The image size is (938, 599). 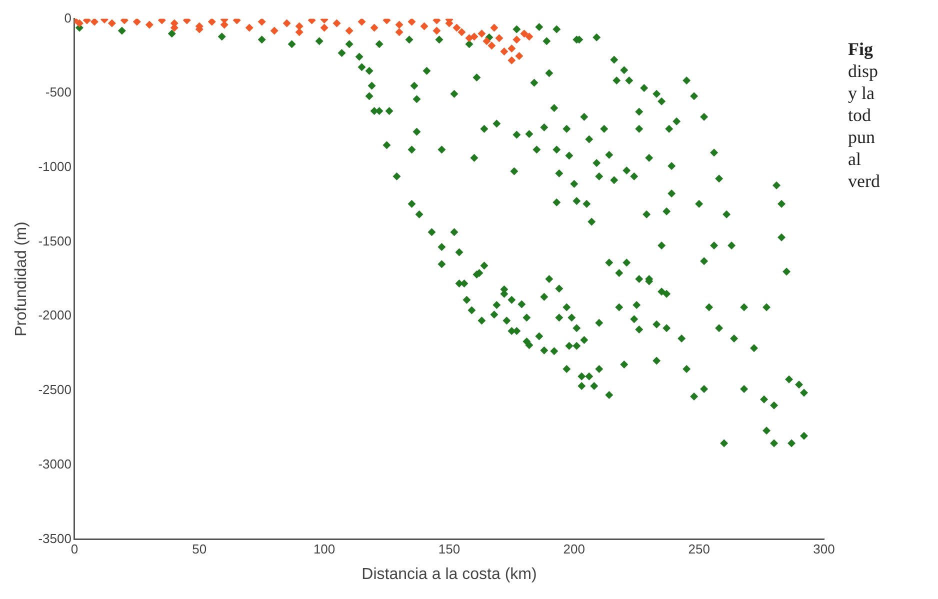 I want to click on x-tick-label: 300, so click(x=824, y=549).